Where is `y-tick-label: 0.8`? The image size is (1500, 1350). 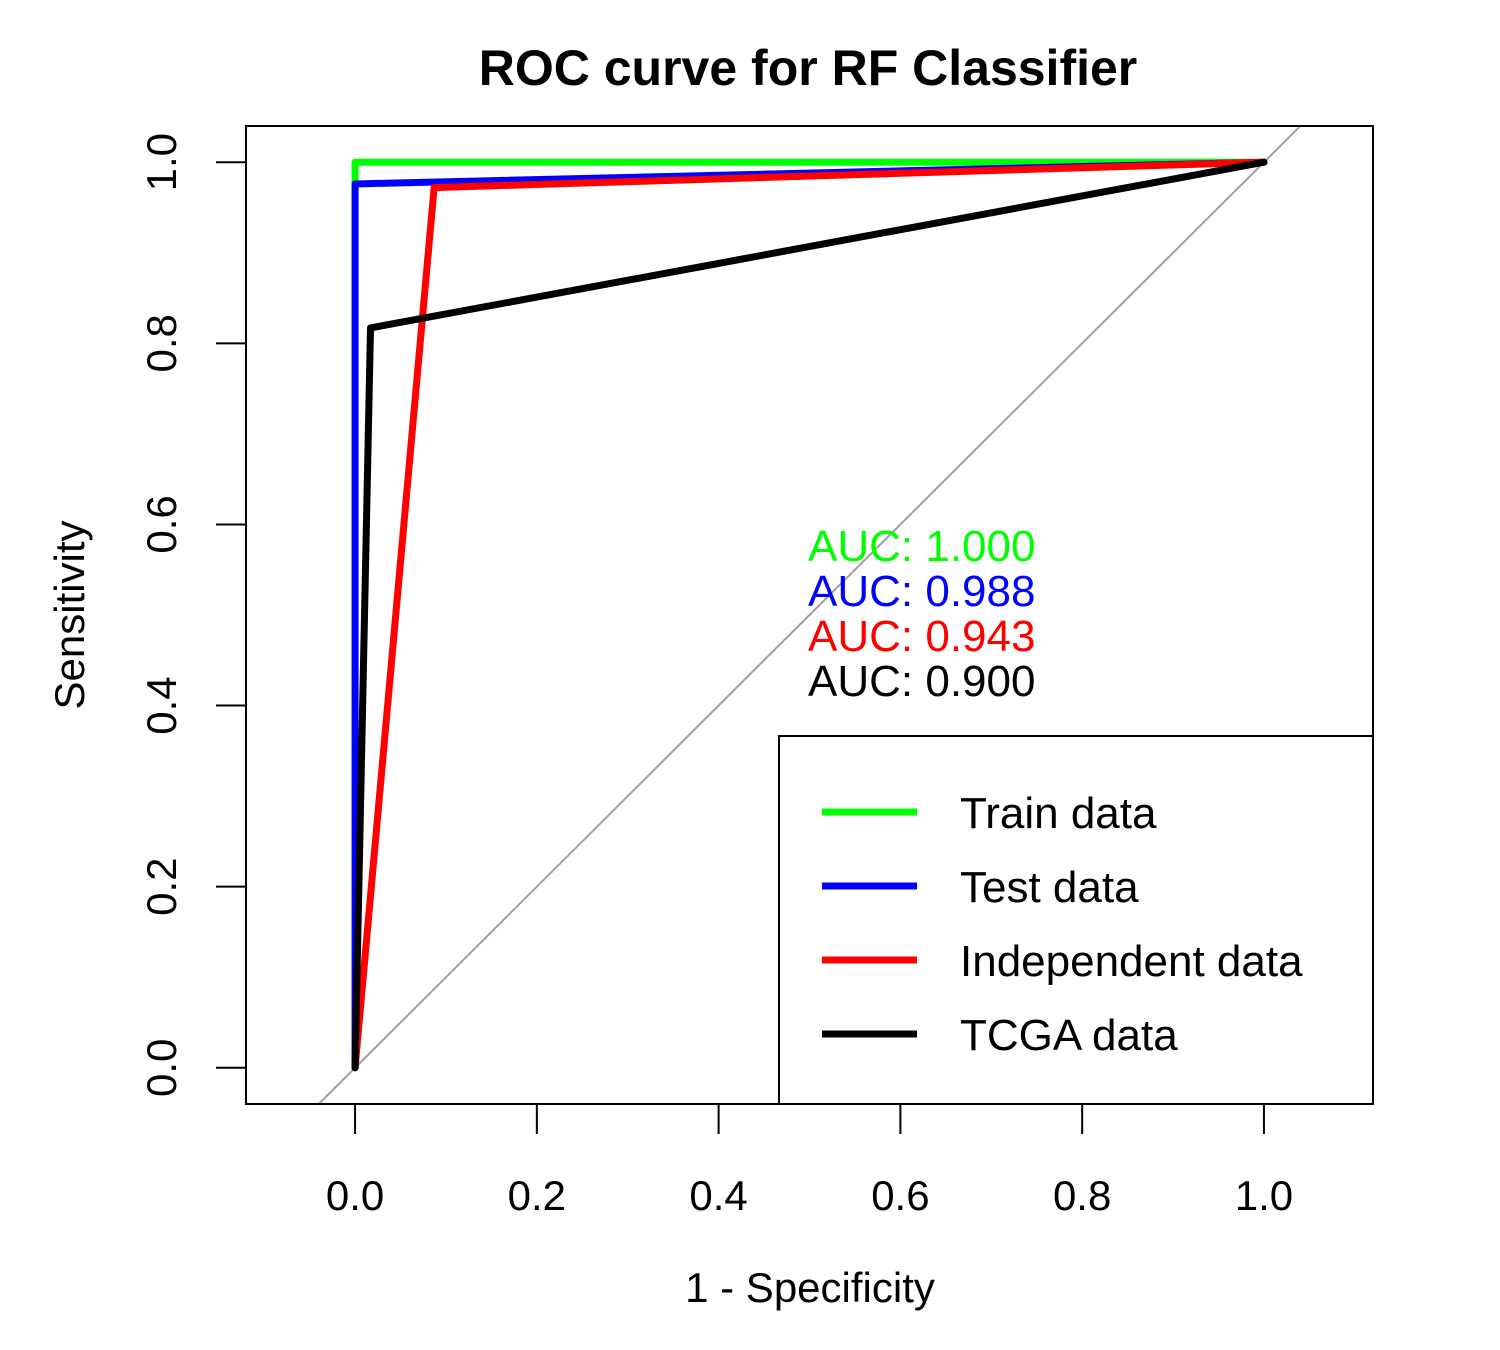 y-tick-label: 0.8 is located at coordinates (161, 343).